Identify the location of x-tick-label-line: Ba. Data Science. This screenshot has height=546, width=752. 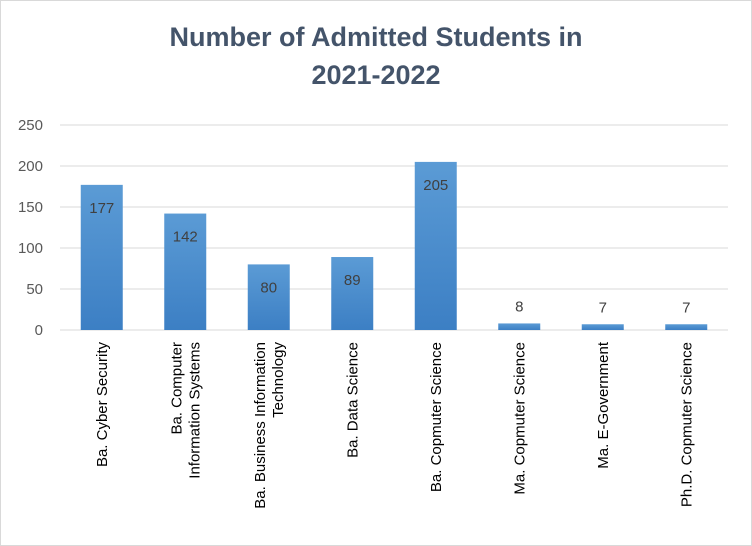
(352, 400).